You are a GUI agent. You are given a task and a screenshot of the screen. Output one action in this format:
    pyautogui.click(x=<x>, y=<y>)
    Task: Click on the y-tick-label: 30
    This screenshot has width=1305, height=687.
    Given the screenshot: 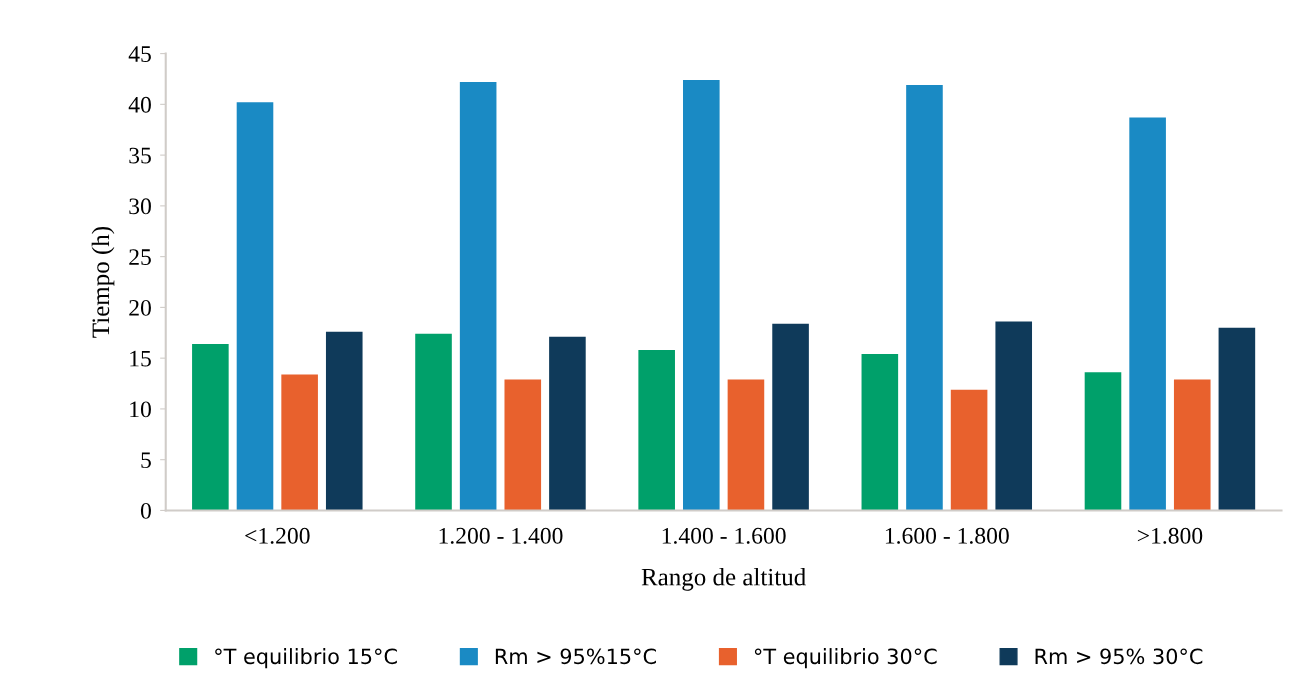 What is the action you would take?
    pyautogui.click(x=140, y=206)
    